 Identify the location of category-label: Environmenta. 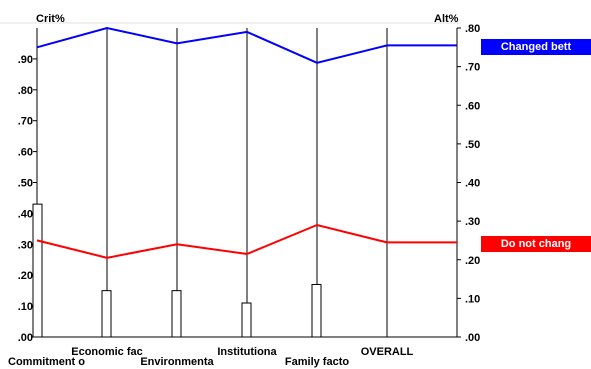
(177, 362).